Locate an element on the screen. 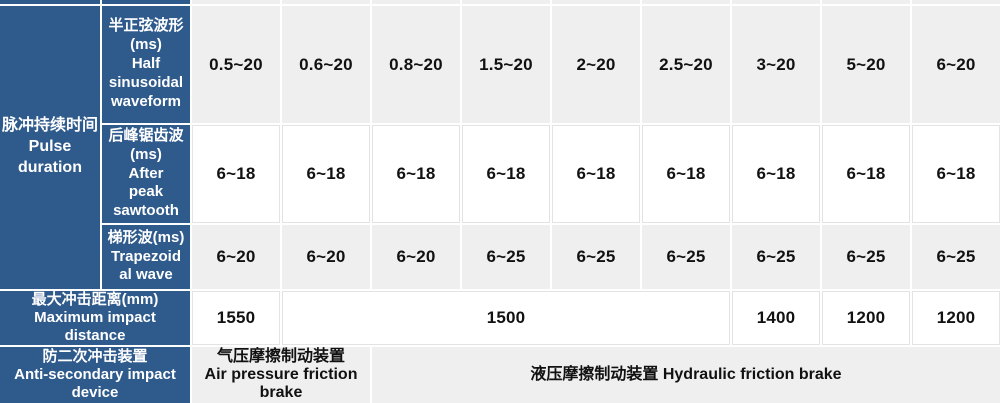 Image resolution: width=1000 pixels, height=403 pixels. hydraulic-brake-cell: 液压摩擦制动装置 Hydraulic friction brake is located at coordinates (686, 375).